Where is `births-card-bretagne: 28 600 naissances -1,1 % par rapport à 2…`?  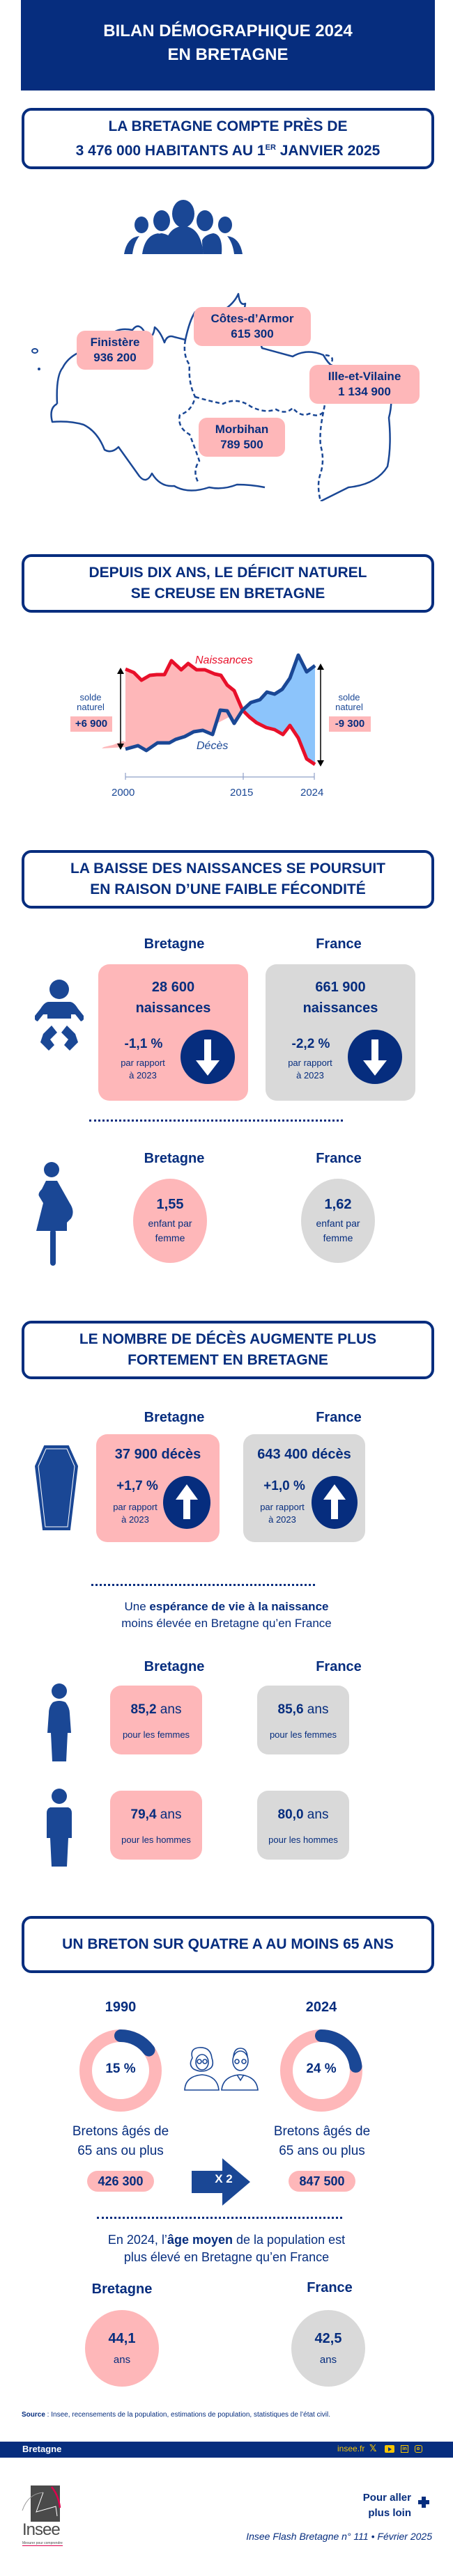 births-card-bretagne: 28 600 naissances -1,1 % par rapport à 2… is located at coordinates (173, 1032).